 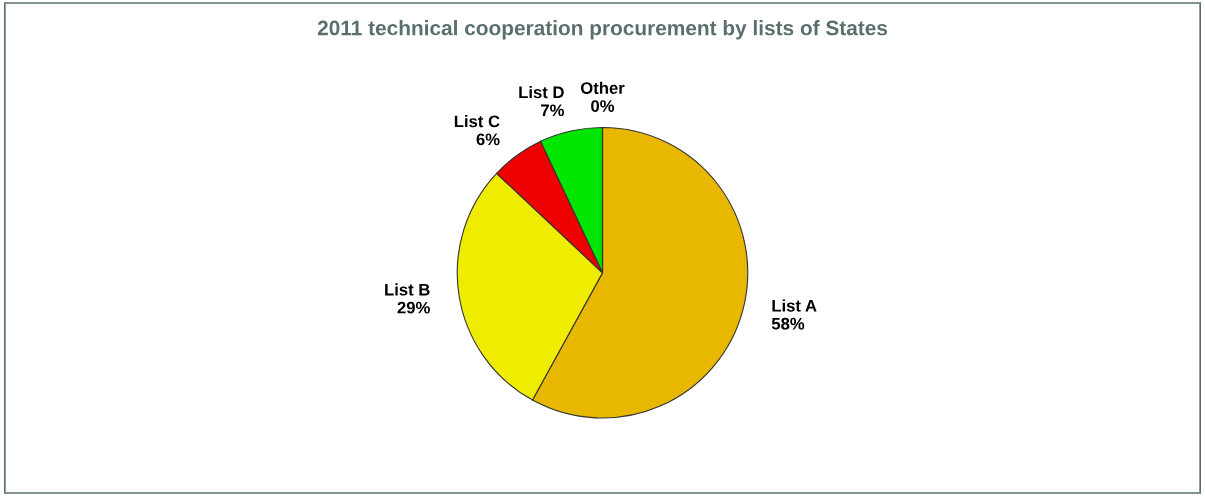 I want to click on category-label: Other, so click(x=602, y=87).